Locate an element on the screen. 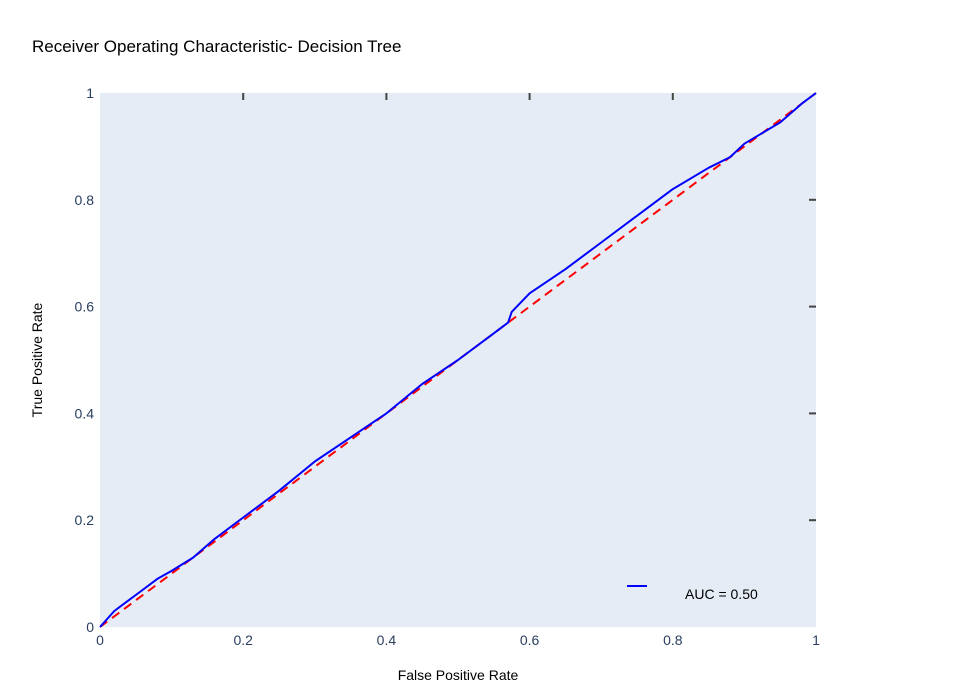 This screenshot has width=977, height=693. y-tick-label: 0 is located at coordinates (90, 627).